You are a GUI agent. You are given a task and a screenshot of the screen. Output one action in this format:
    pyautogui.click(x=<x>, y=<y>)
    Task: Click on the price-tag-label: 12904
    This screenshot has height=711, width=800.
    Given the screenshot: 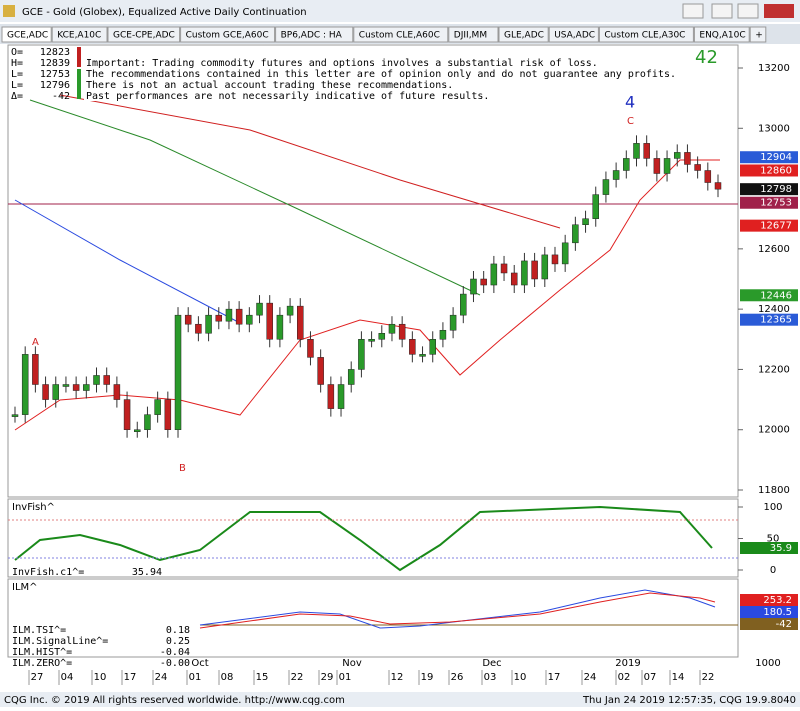 What is the action you would take?
    pyautogui.click(x=776, y=157)
    